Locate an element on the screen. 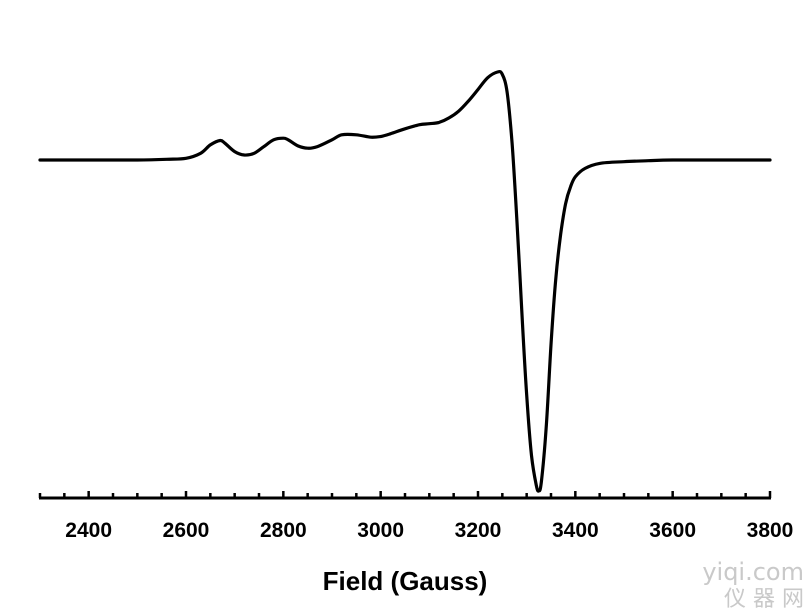 This screenshot has width=810, height=608. x-tick-label: 2400 is located at coordinates (88, 530).